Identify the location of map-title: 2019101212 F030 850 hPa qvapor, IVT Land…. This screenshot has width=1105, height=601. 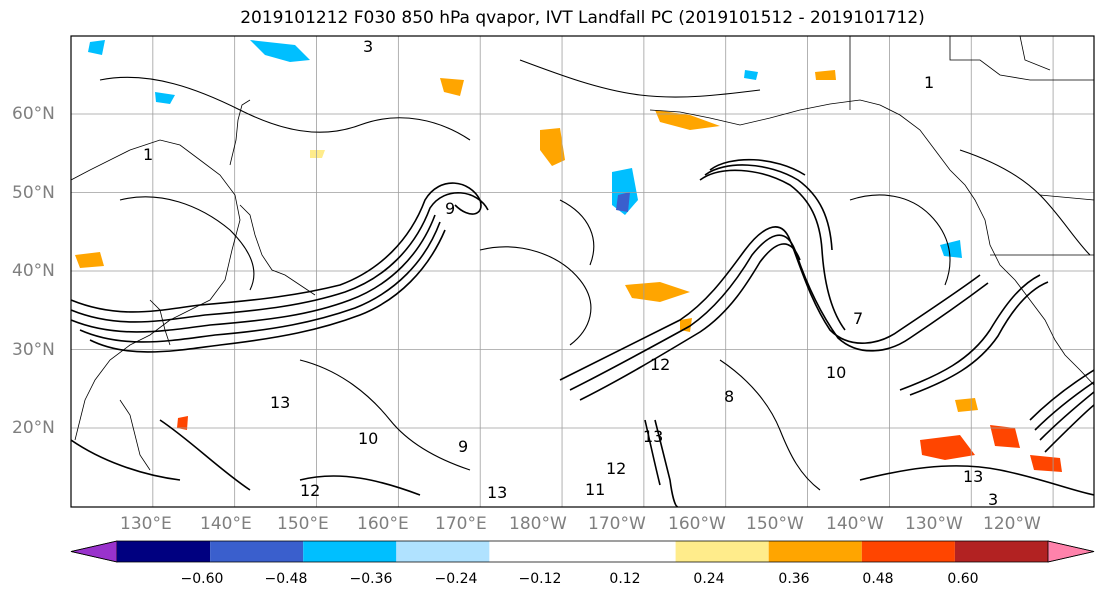
(582, 18).